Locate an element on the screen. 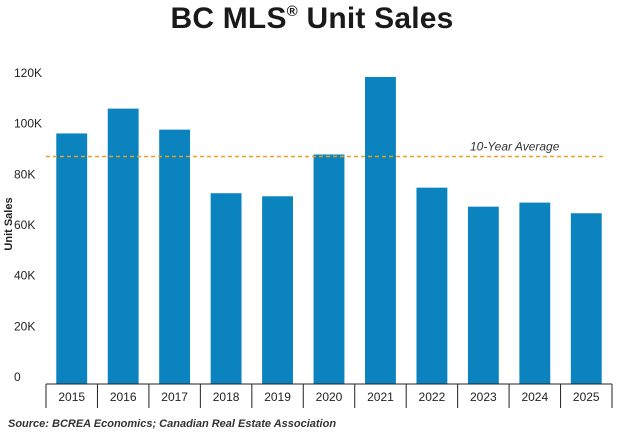 The width and height of the screenshot is (624, 436). bar-2022 is located at coordinates (432, 285).